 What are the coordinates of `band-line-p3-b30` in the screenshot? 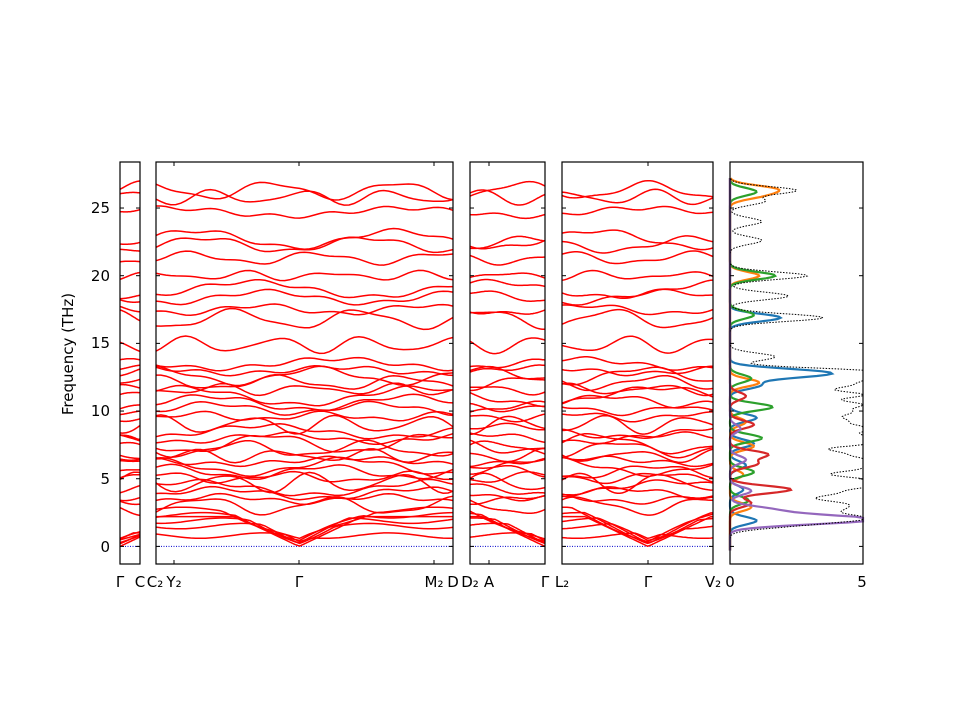 It's located at (507, 363).